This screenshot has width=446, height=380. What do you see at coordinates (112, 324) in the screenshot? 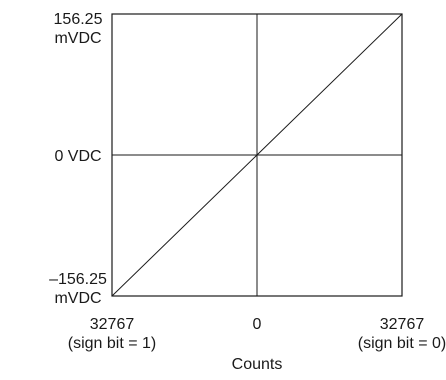
I see `x-tick-label-0-0: 32767` at bounding box center [112, 324].